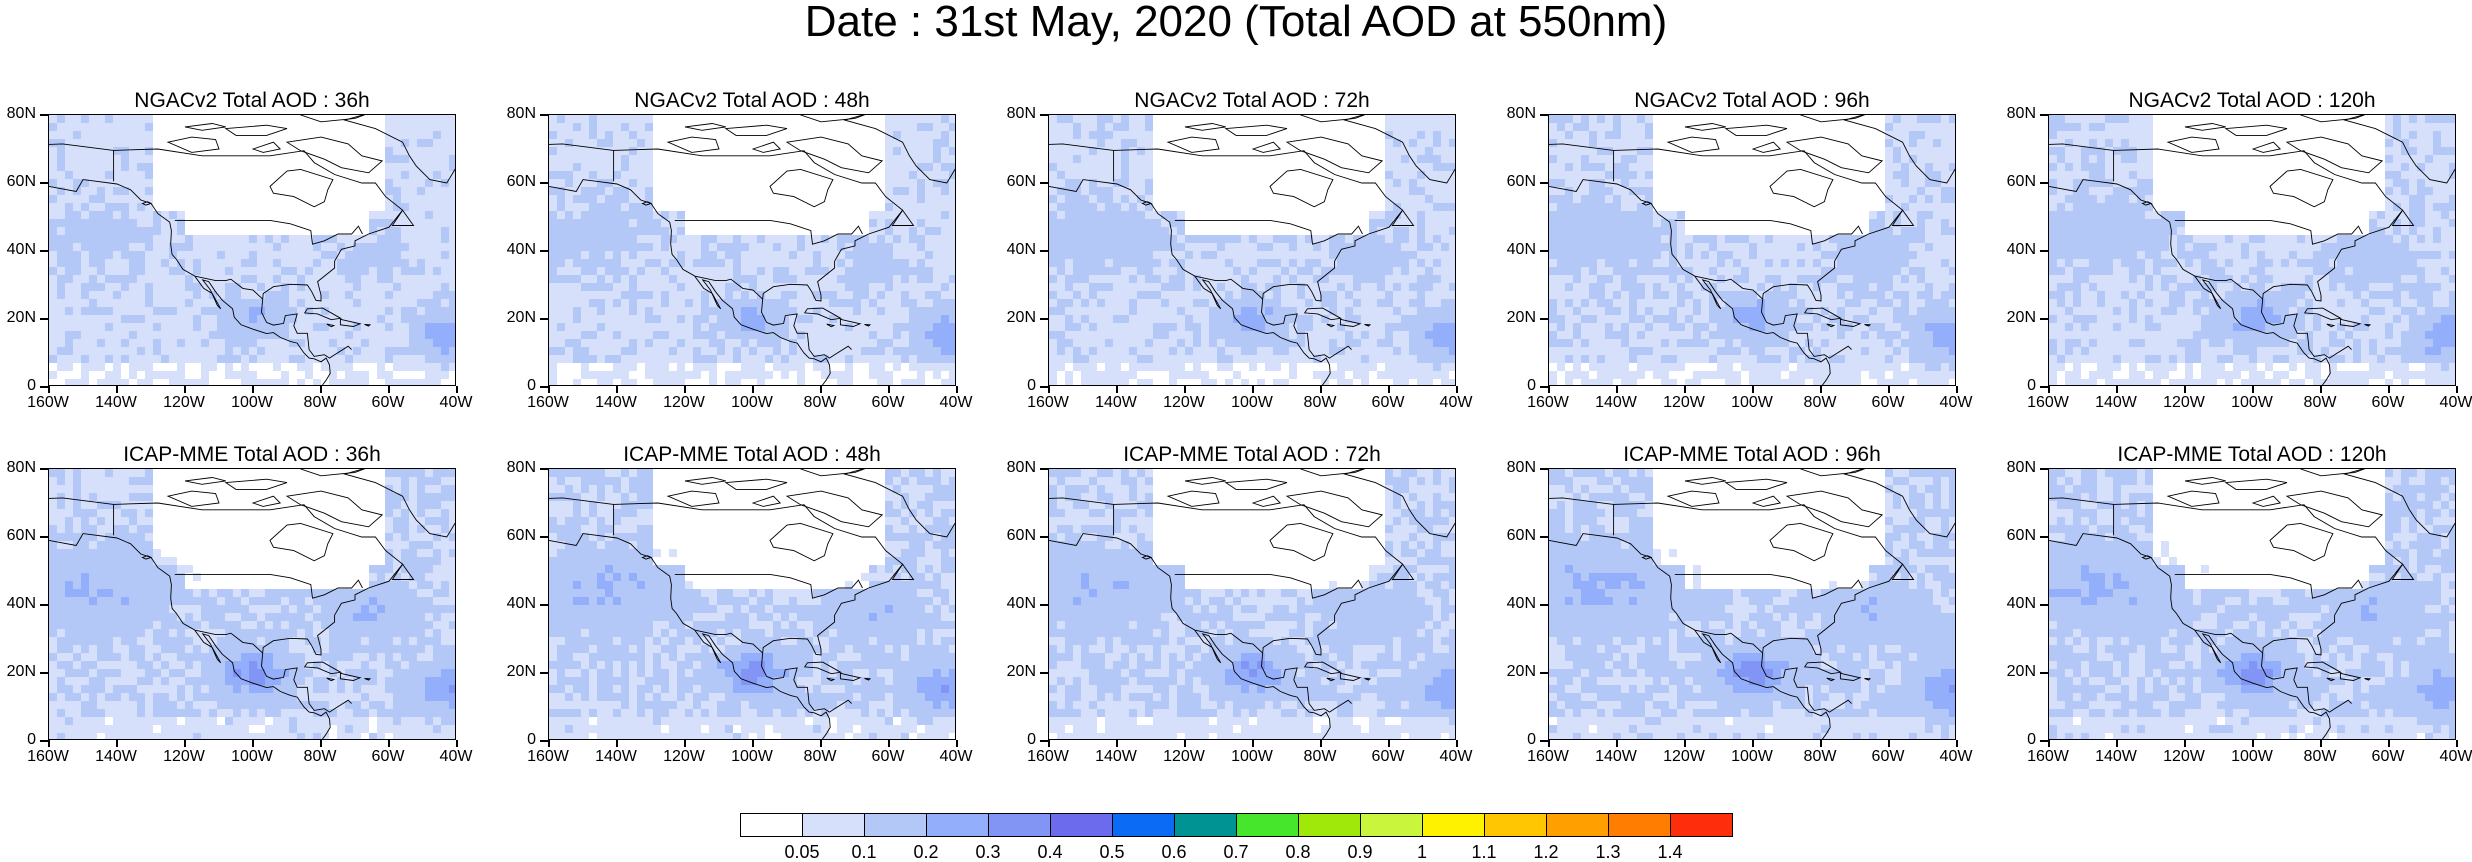 This screenshot has height=862, width=2472. Describe the element at coordinates (1421, 852) in the screenshot. I see `colorbar-label: 1` at that location.